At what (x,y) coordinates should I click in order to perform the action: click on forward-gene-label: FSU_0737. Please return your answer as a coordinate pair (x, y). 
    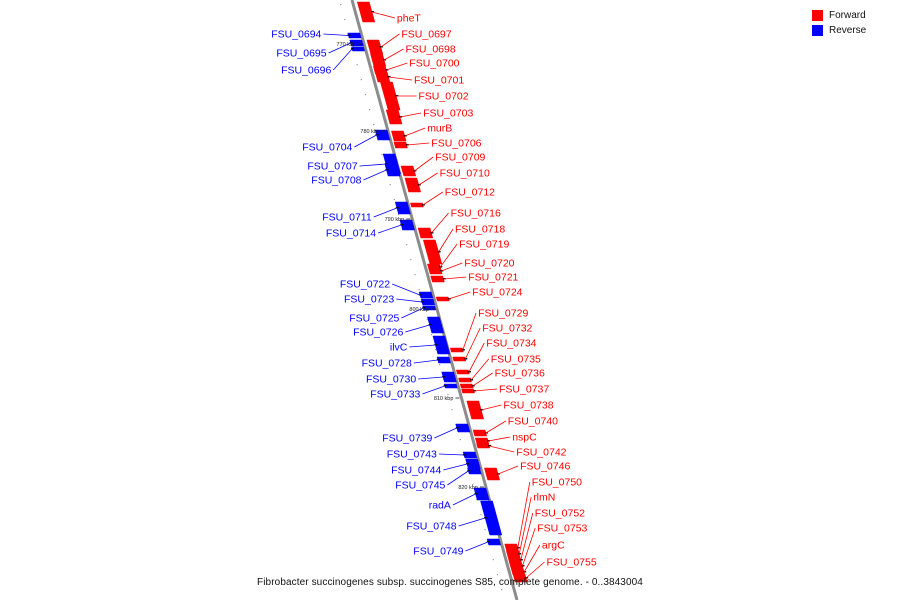
    Looking at the image, I should click on (524, 390).